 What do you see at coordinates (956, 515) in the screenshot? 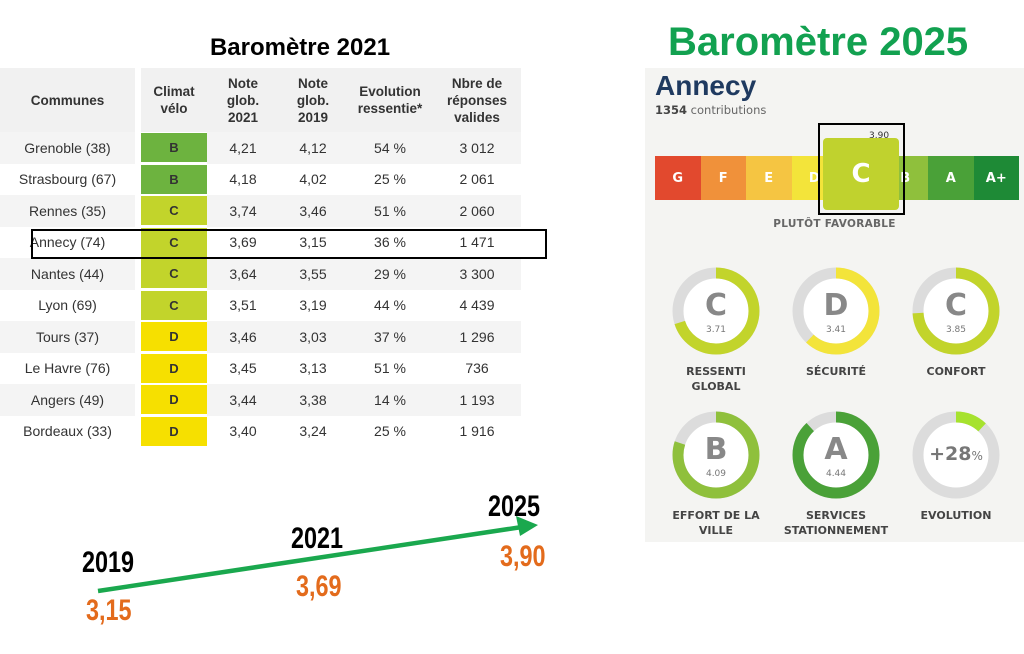
I see `gauge-label: EVOLUTION` at bounding box center [956, 515].